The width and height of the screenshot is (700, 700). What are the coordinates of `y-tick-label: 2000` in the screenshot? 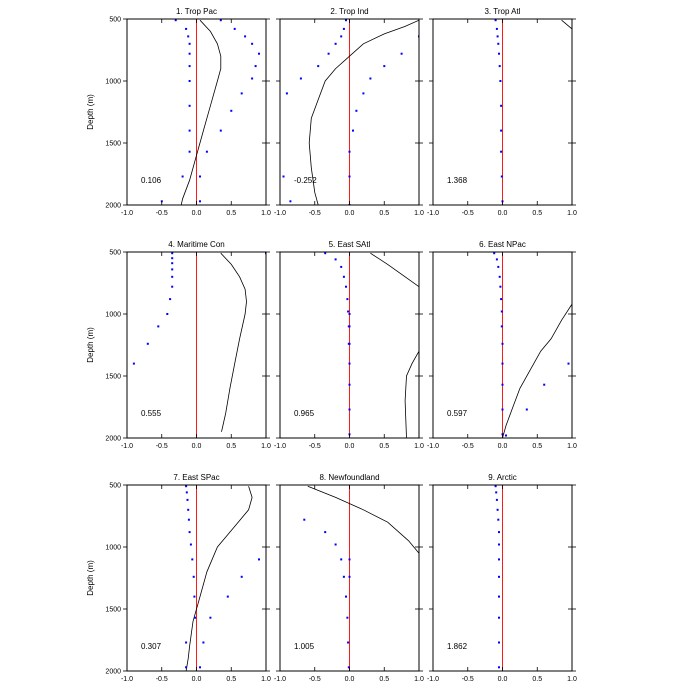 It's located at (113, 672).